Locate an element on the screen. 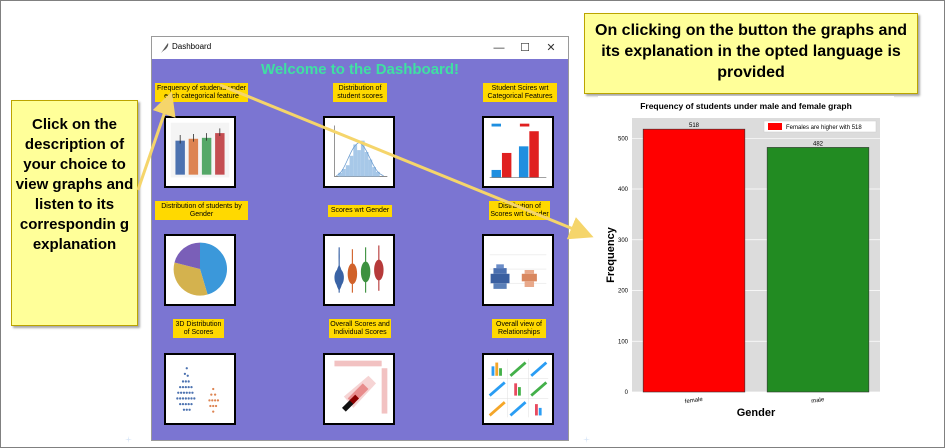 This screenshot has width=945, height=448. x-tick-label: female is located at coordinates (694, 401).